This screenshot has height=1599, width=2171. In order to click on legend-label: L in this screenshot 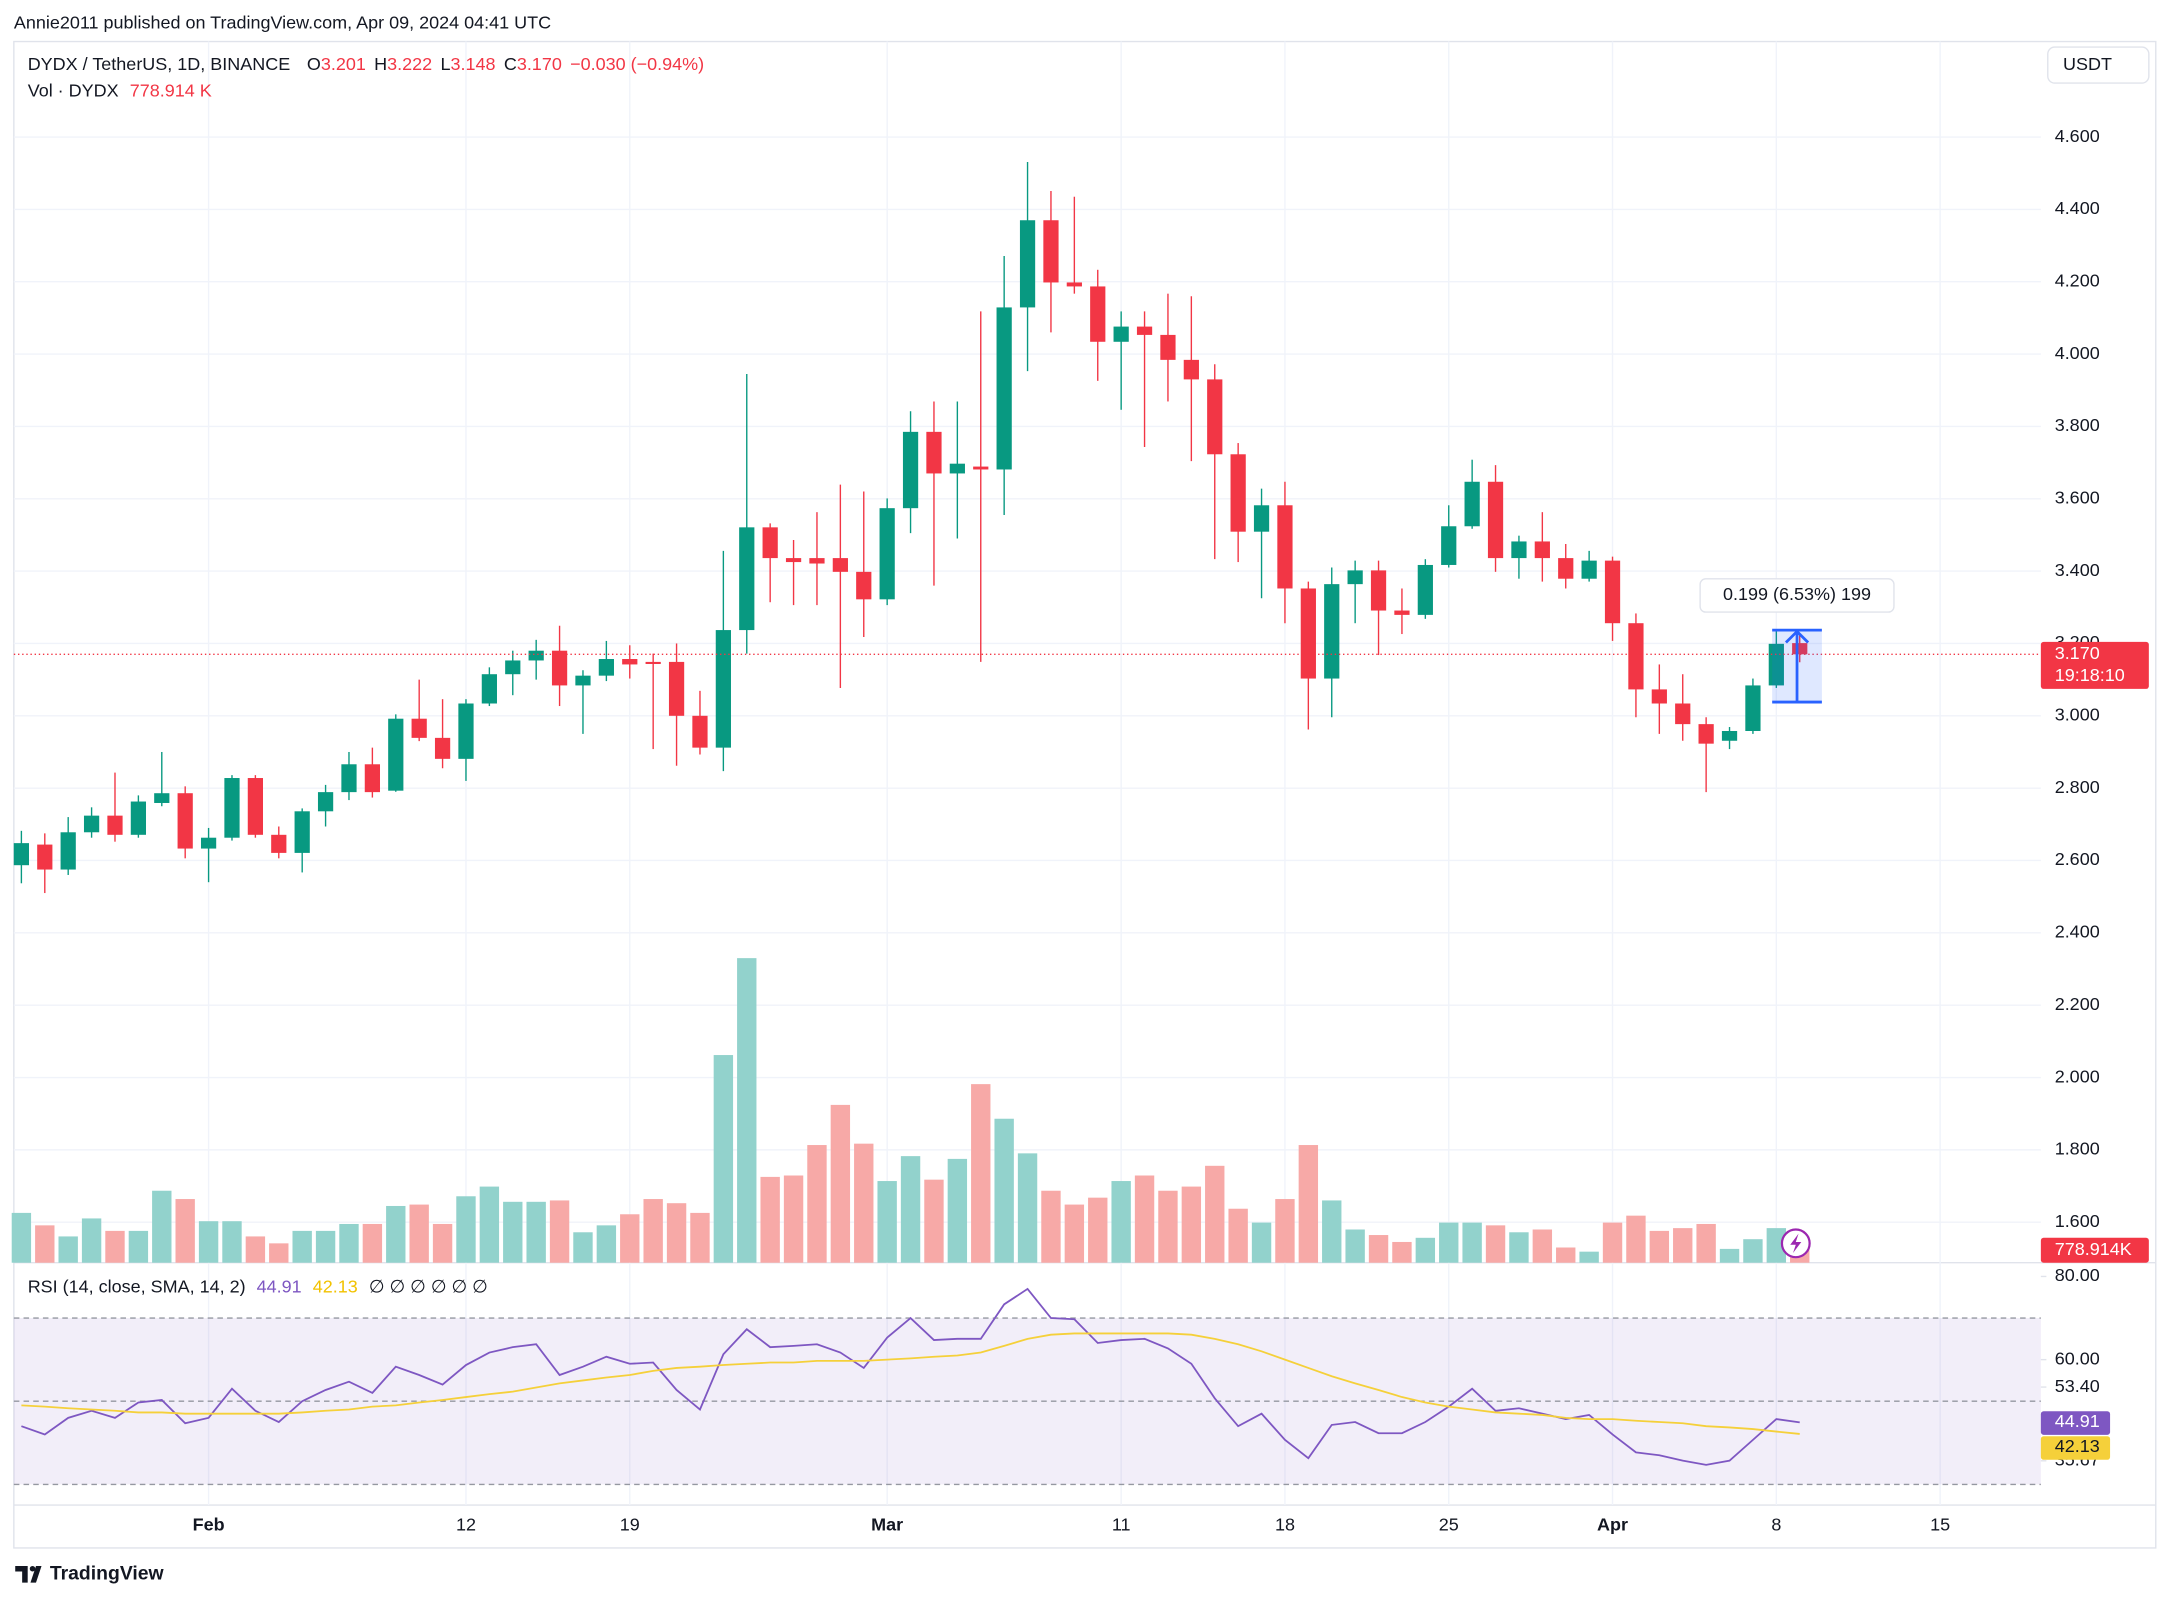, I will do `click(445, 64)`.